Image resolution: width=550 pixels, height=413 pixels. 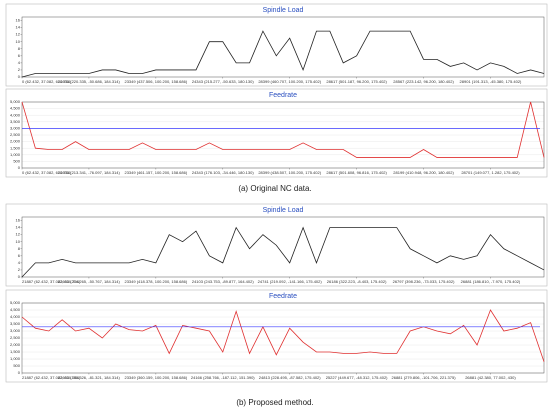 What do you see at coordinates (155, 281) in the screenshot?
I see `x-tick-label: 23349 (418.378, 100.200, 158.686)` at bounding box center [155, 281].